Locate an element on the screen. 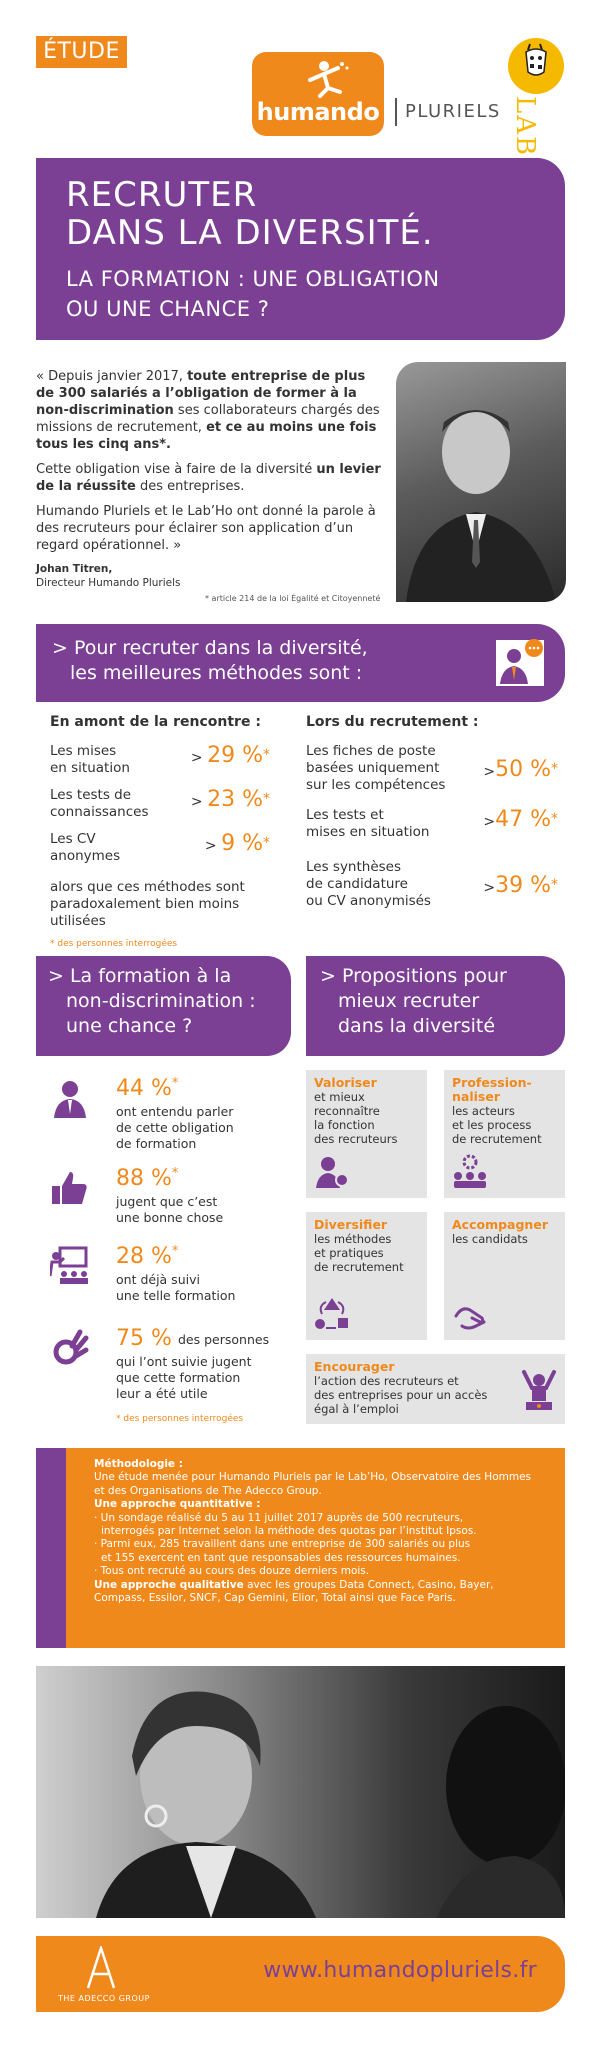 This screenshot has width=601, height=2048. methodology-accent-bar is located at coordinates (51, 1548).